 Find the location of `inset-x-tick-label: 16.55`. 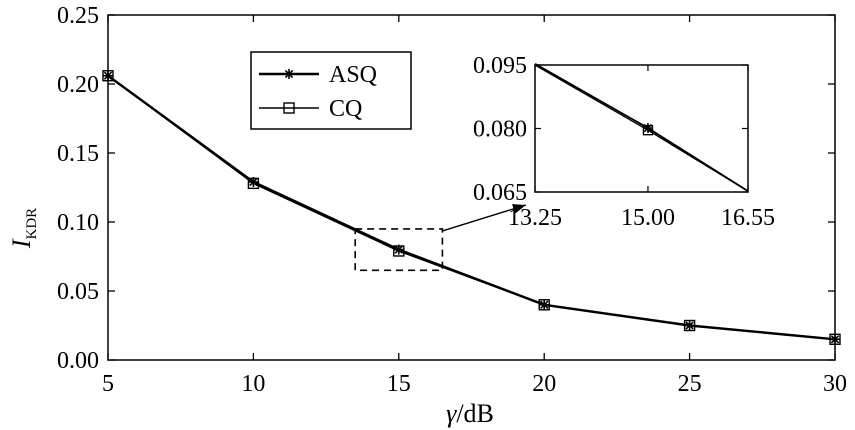

inset-x-tick-label: 16.55 is located at coordinates (748, 218).